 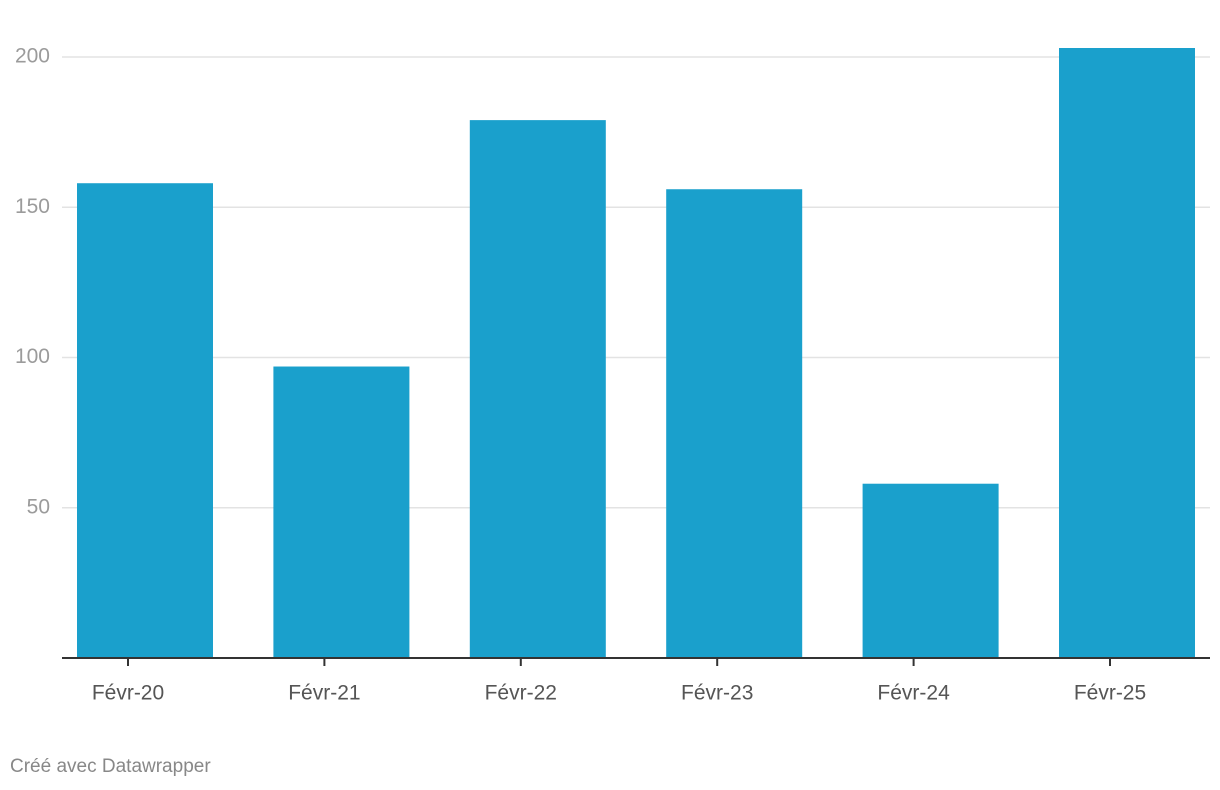 I want to click on credit: Créé avec Datawrapper, so click(x=110, y=766).